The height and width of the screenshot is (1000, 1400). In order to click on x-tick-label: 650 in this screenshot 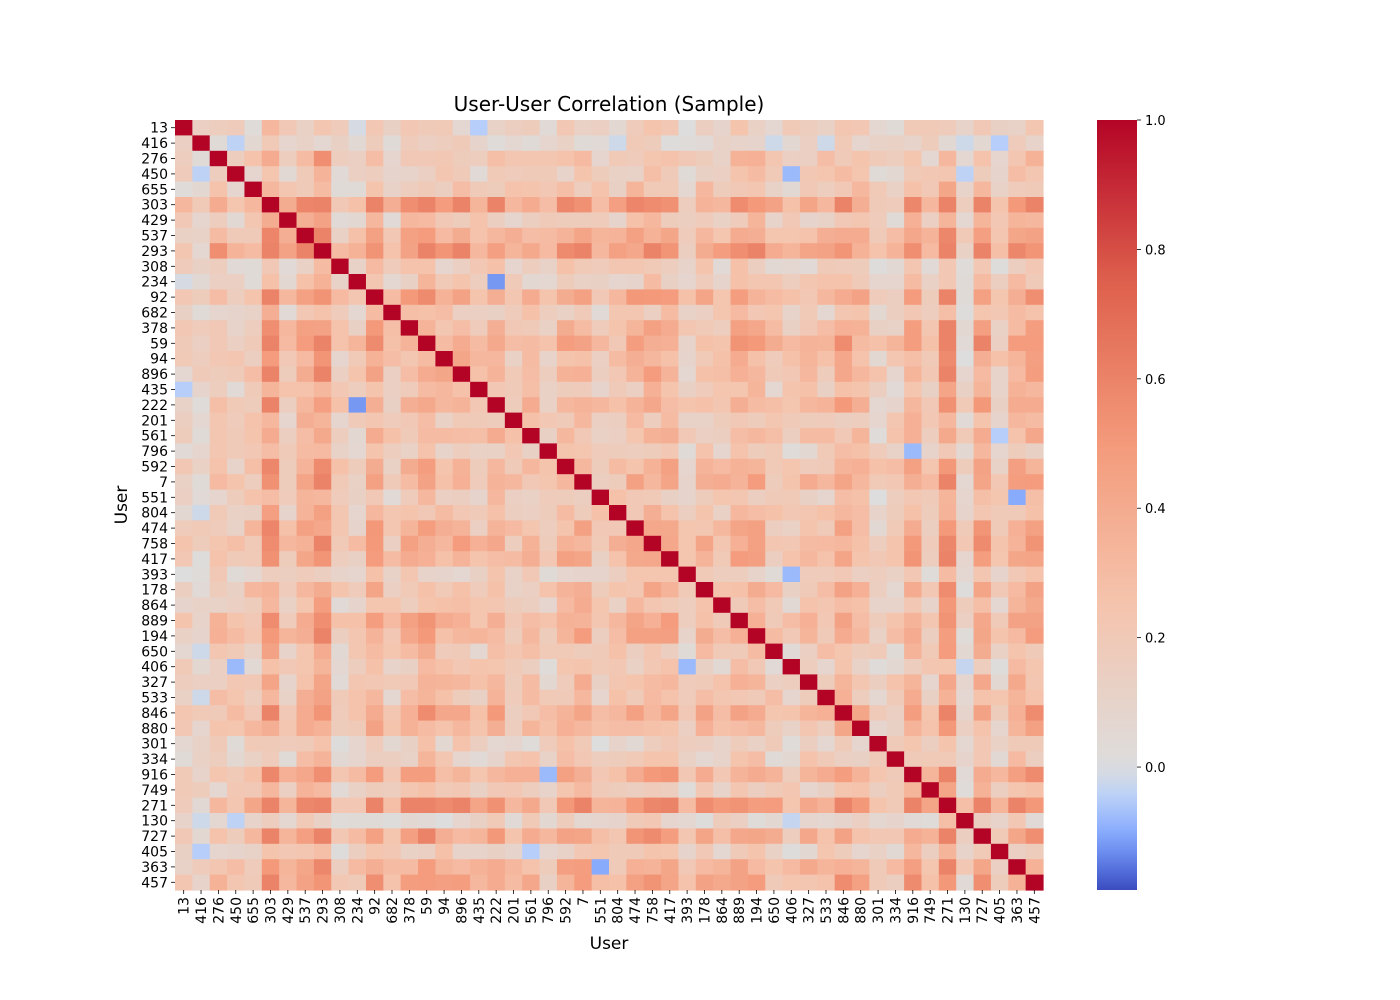, I will do `click(775, 910)`.